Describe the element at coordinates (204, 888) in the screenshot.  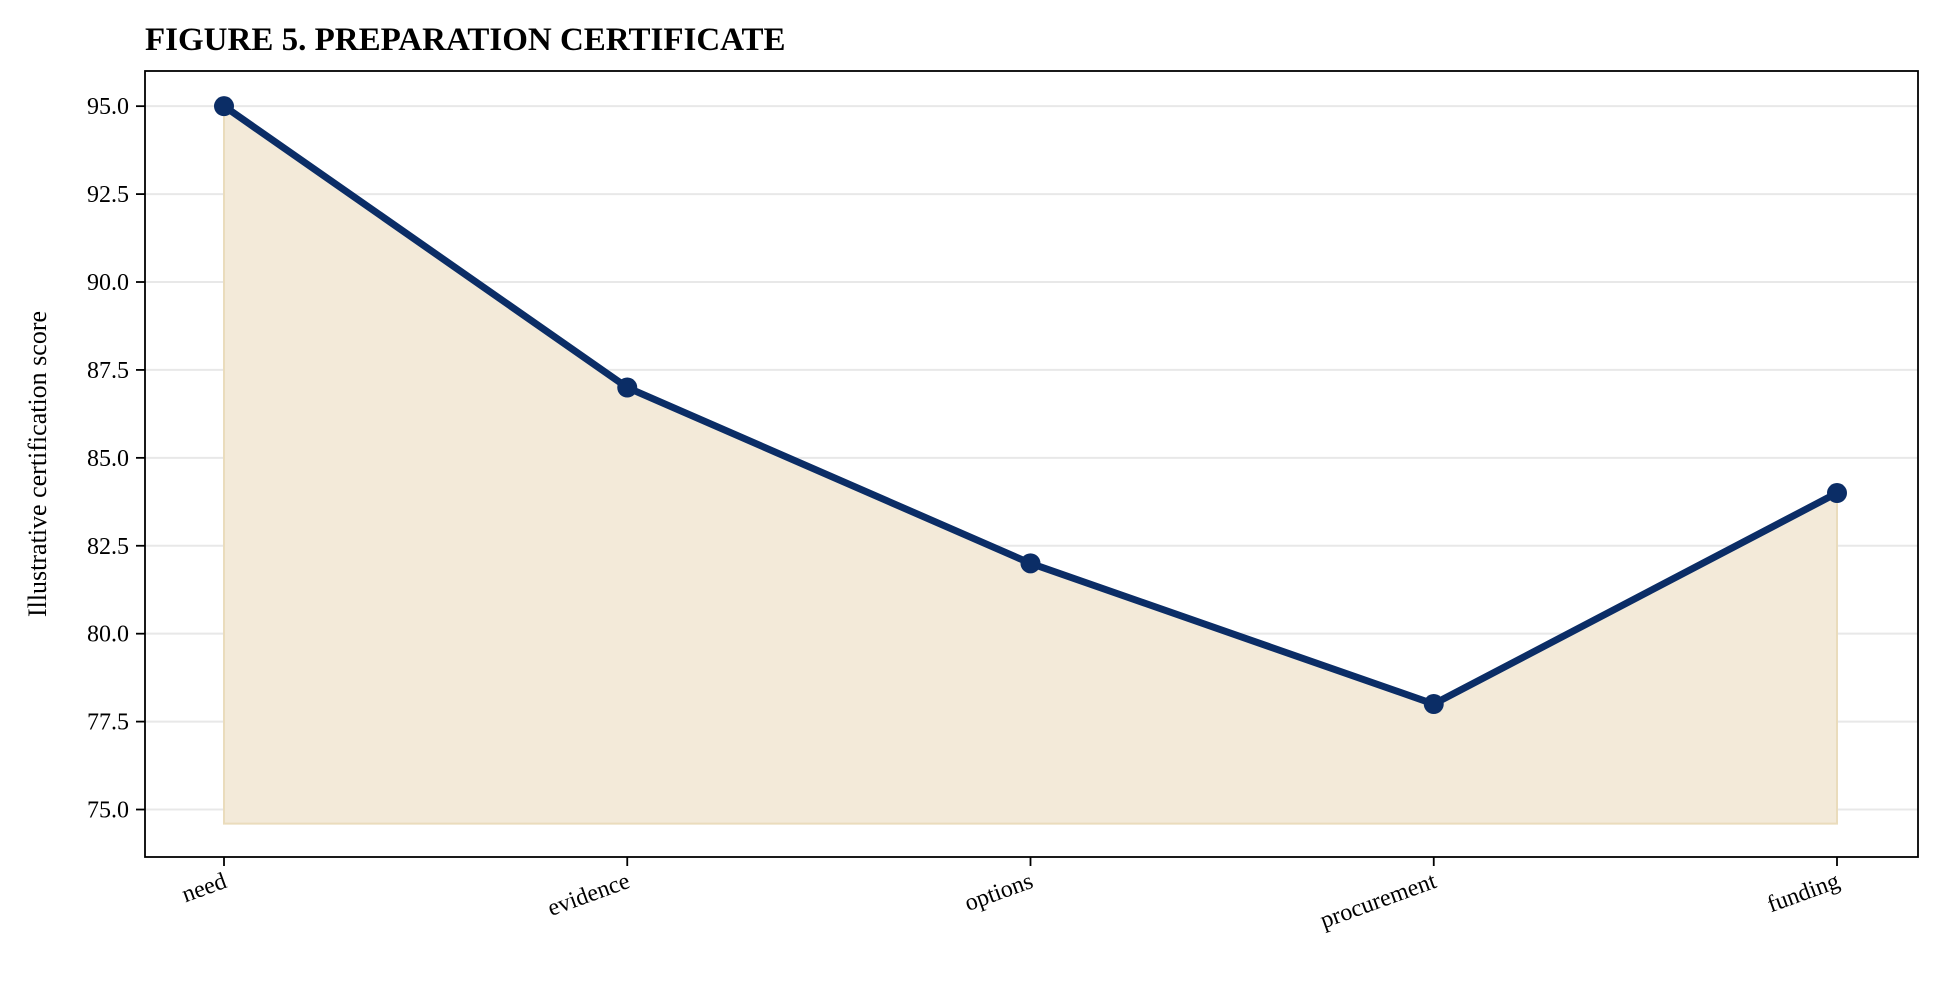
I see `x-tick-label-need: need` at that location.